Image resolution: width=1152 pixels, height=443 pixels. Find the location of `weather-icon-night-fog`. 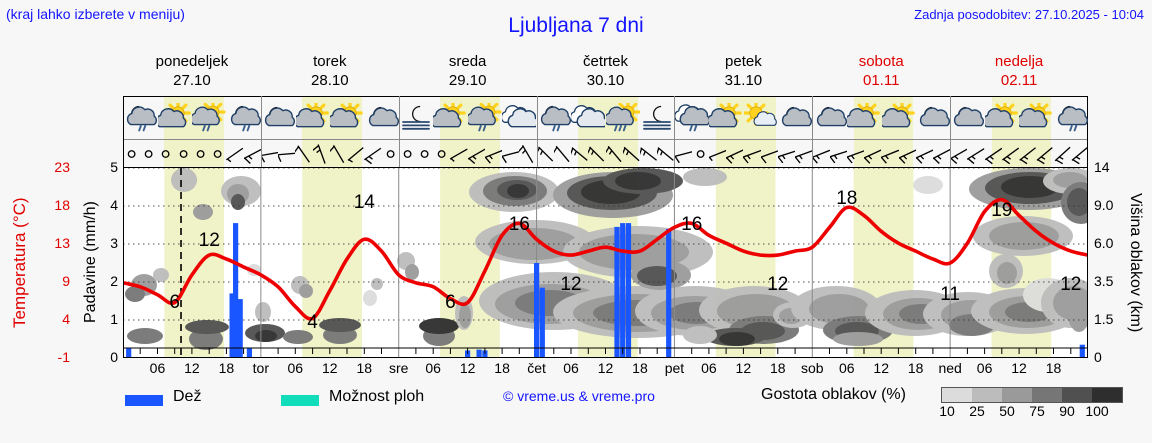

weather-icon-night-fog is located at coordinates (657, 117).